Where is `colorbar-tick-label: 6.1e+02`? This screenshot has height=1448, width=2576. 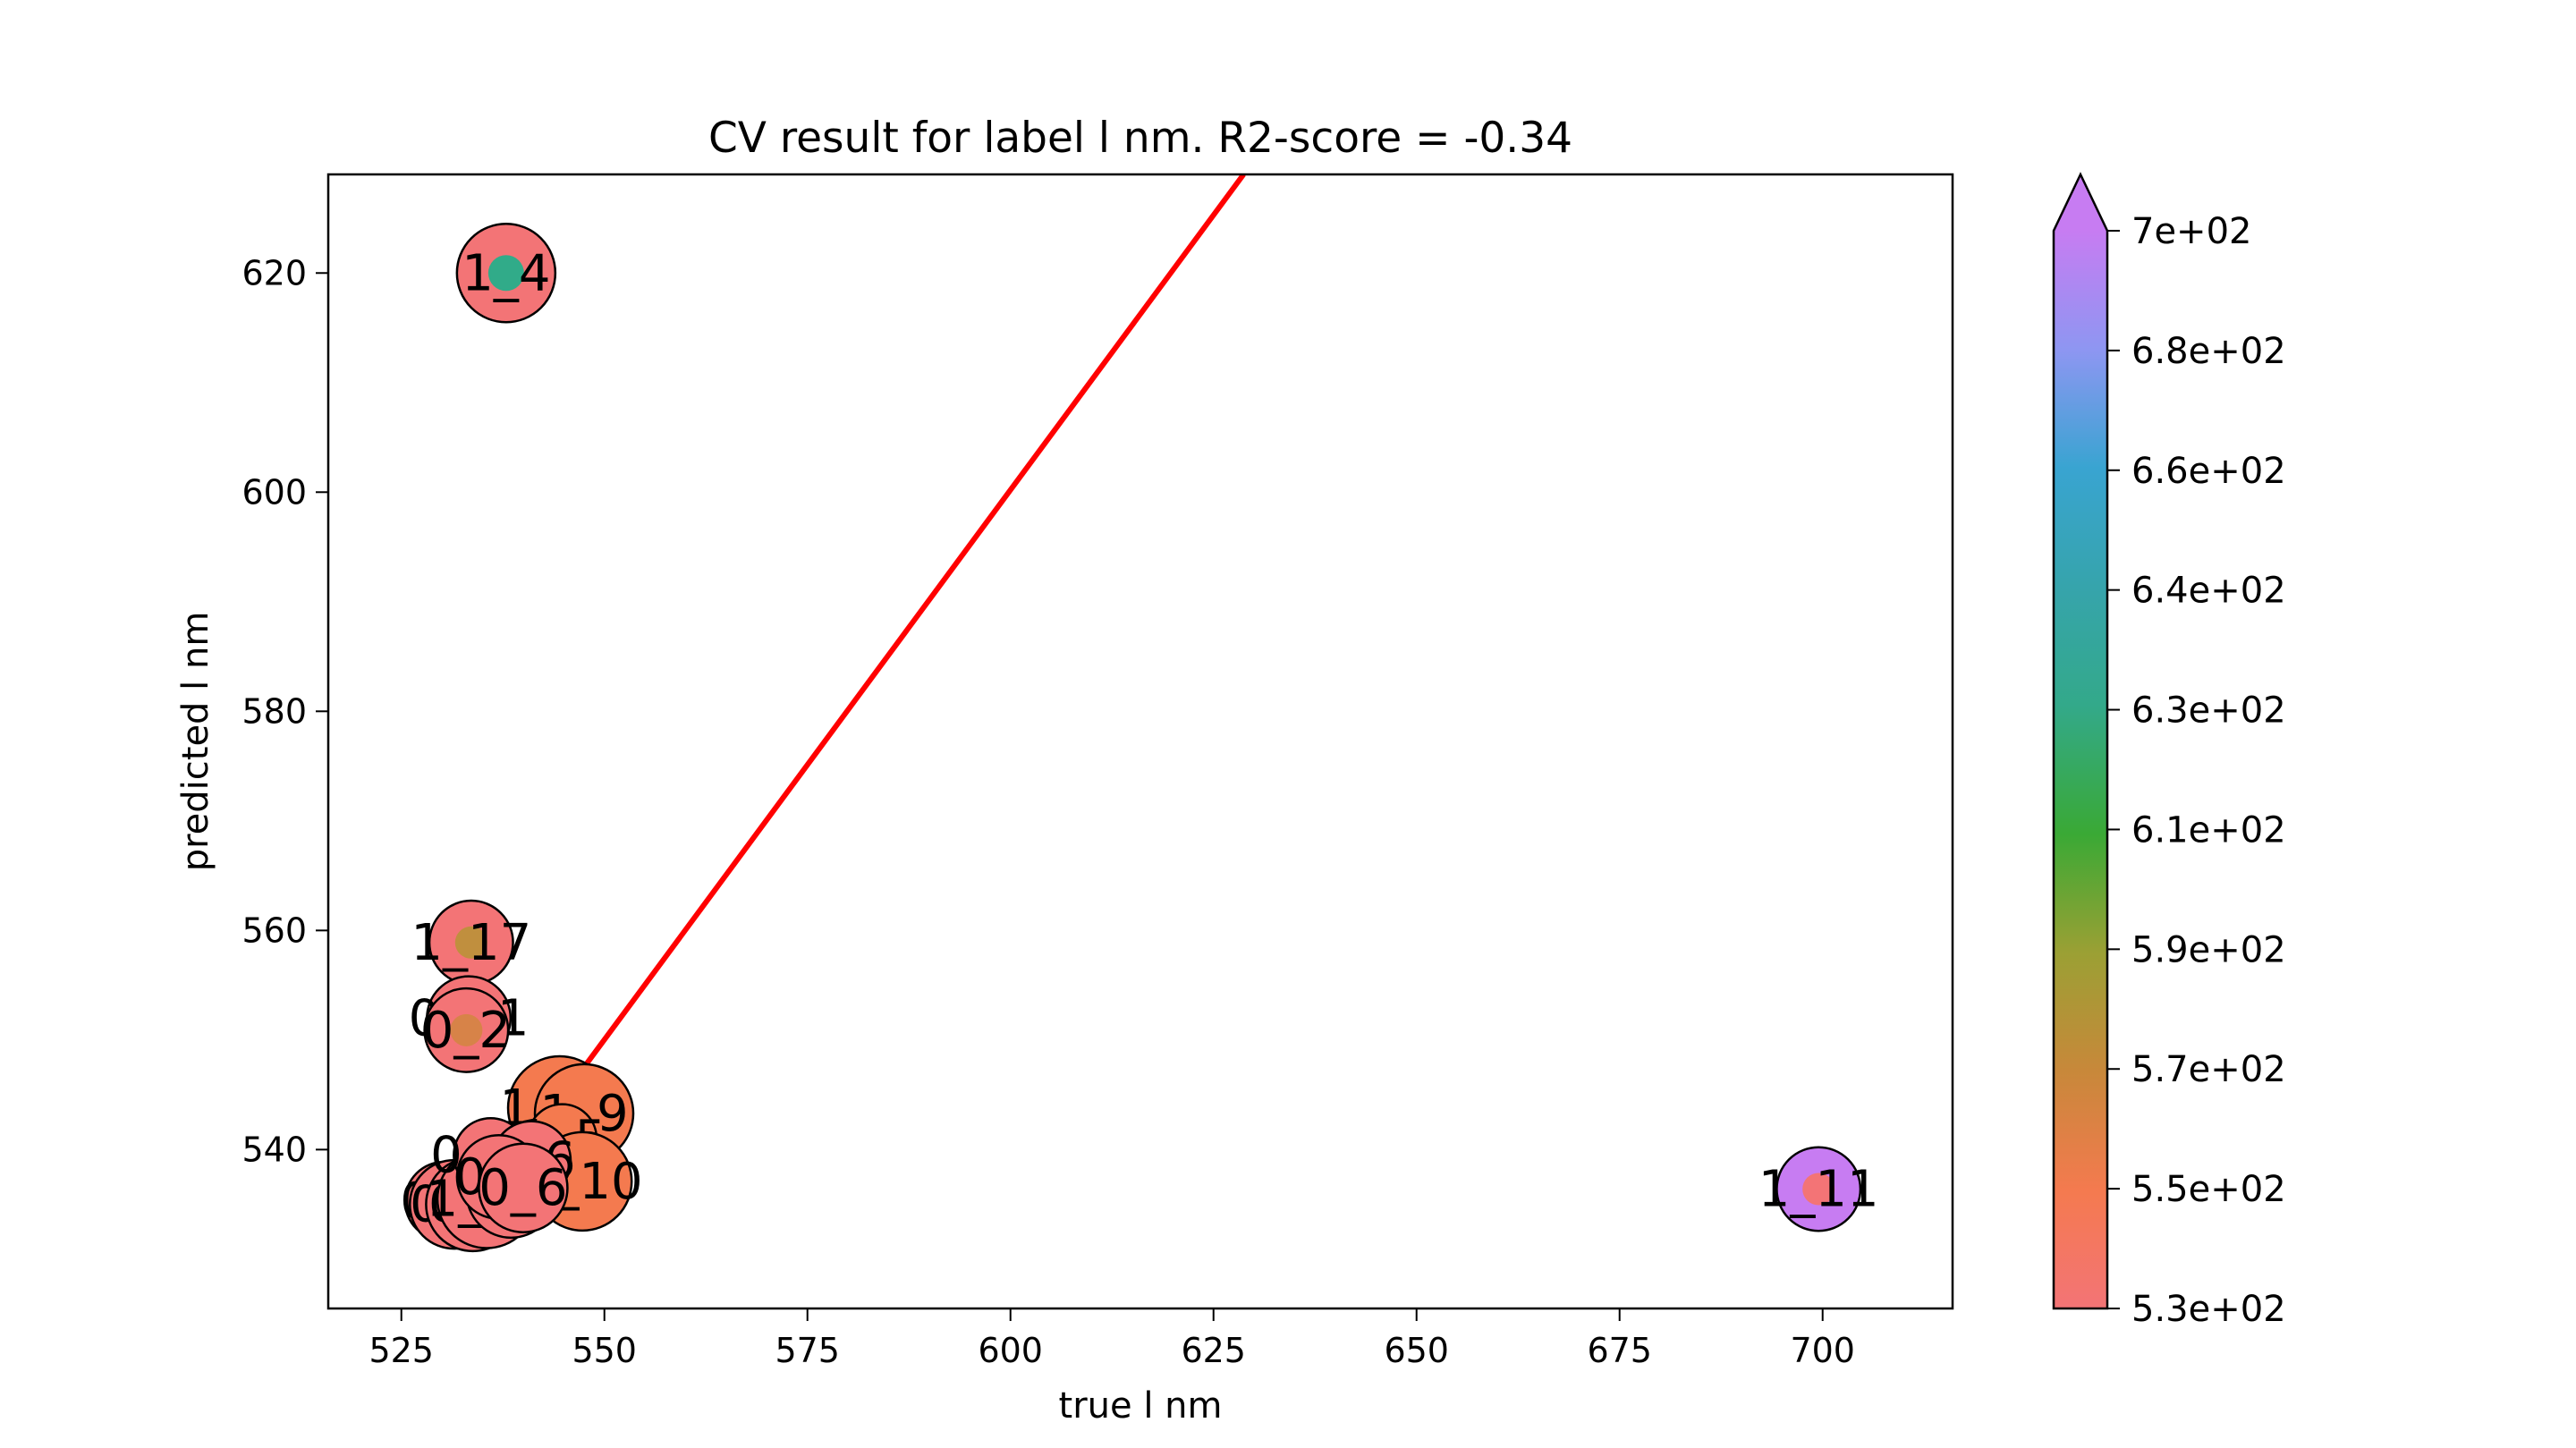 colorbar-tick-label: 6.1e+02 is located at coordinates (2208, 830).